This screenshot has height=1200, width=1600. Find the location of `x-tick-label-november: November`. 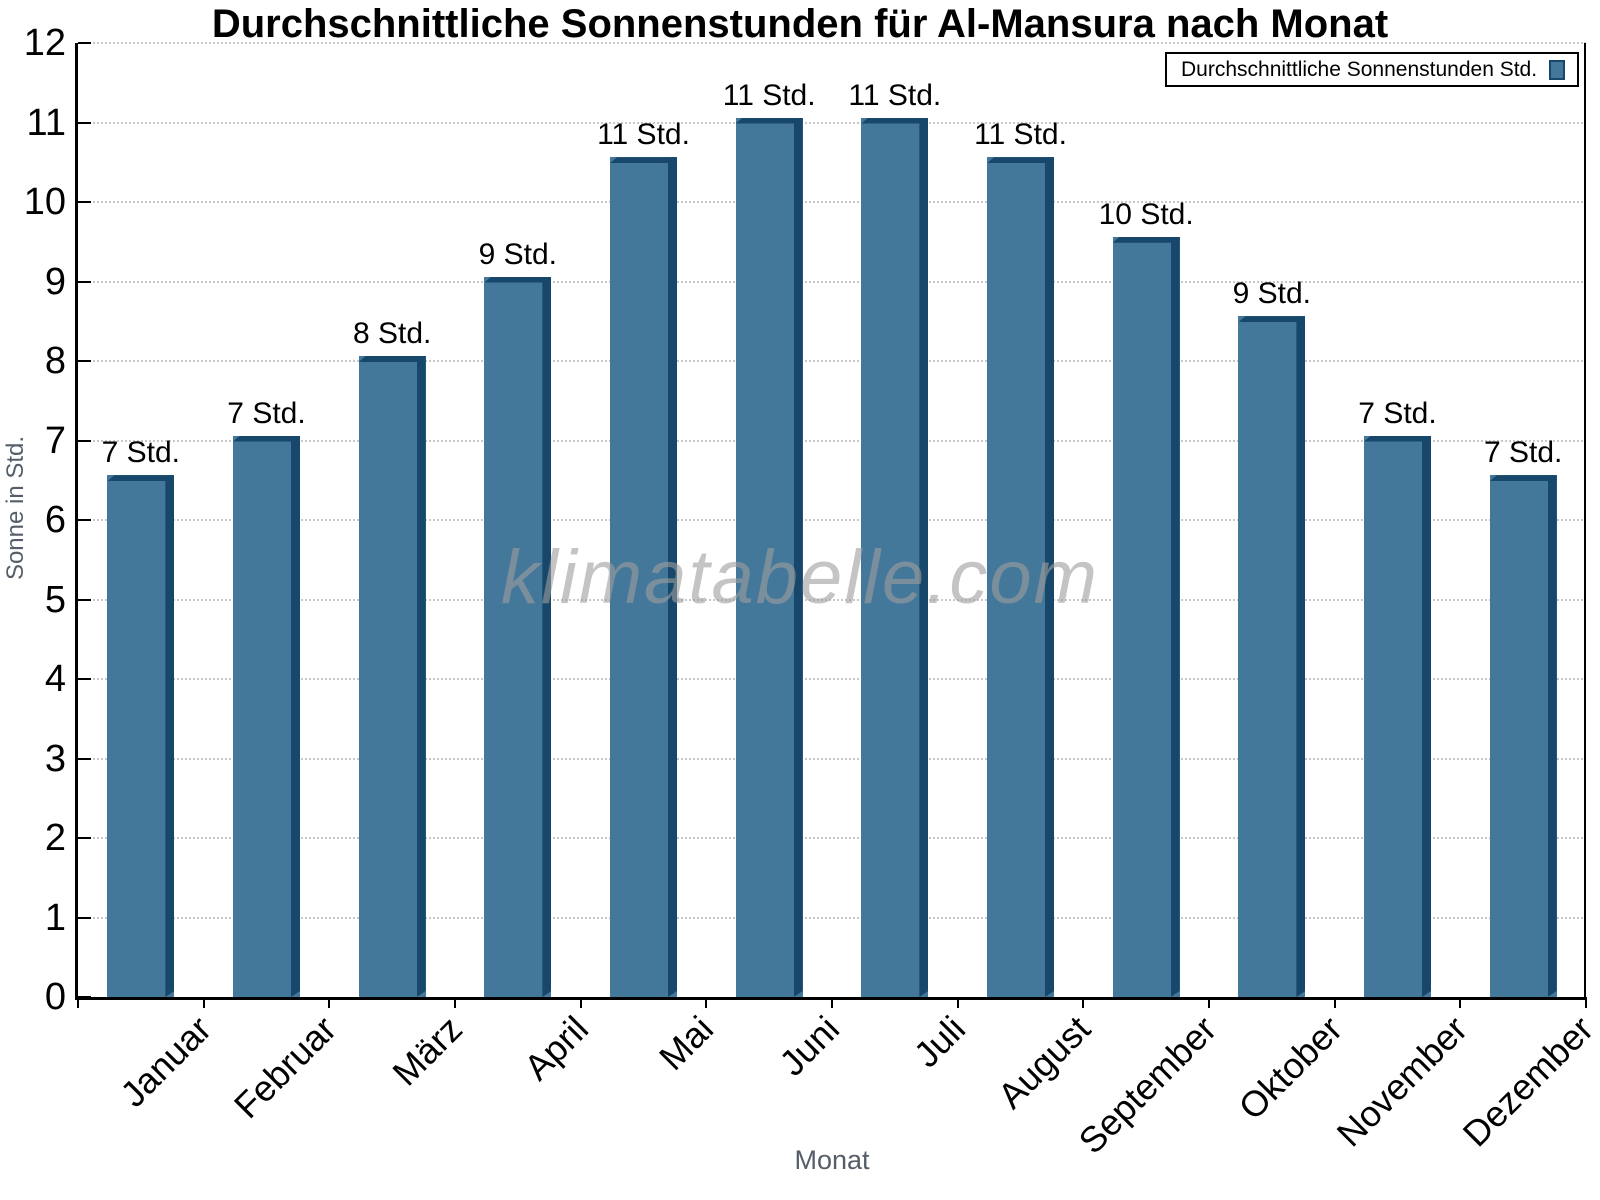

x-tick-label-november: November is located at coordinates (1402, 1081).